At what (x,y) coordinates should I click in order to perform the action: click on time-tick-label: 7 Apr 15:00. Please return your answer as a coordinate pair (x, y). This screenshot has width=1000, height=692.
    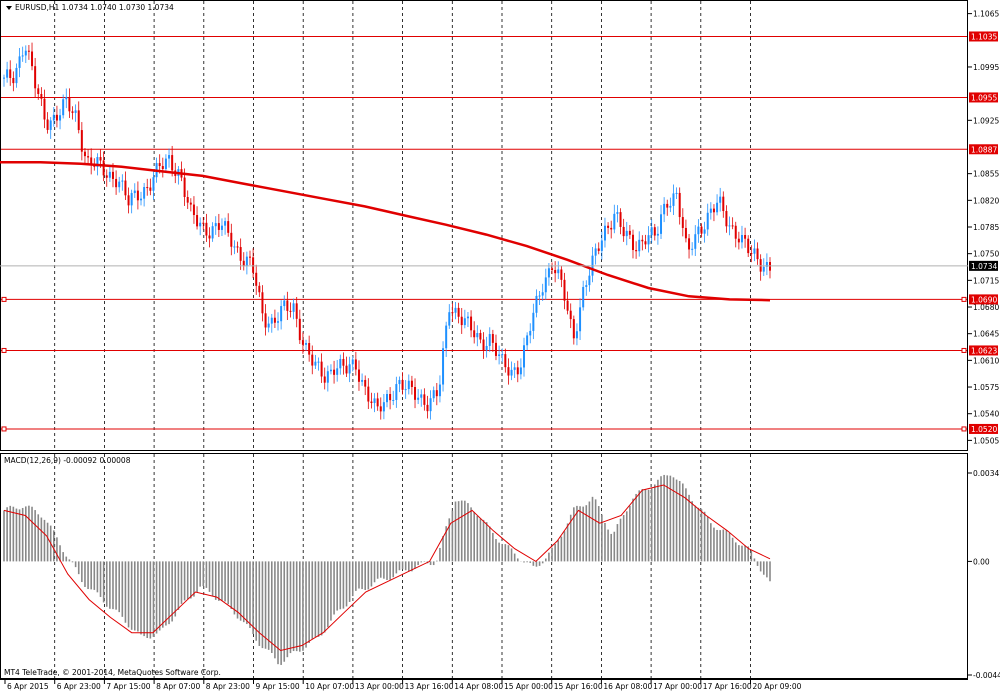
    Looking at the image, I should click on (128, 686).